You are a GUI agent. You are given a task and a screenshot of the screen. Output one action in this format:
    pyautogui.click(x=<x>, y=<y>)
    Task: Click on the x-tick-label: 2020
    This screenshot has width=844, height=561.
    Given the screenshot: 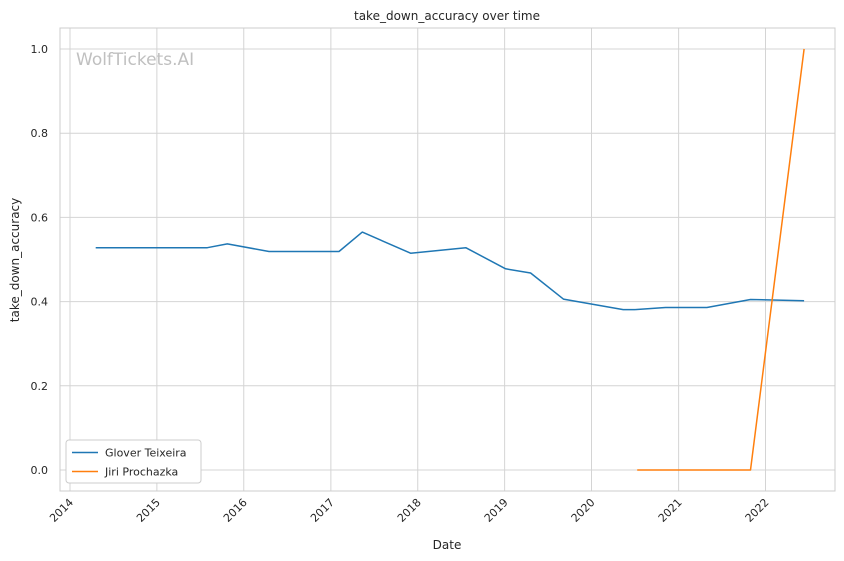 What is the action you would take?
    pyautogui.click(x=583, y=510)
    